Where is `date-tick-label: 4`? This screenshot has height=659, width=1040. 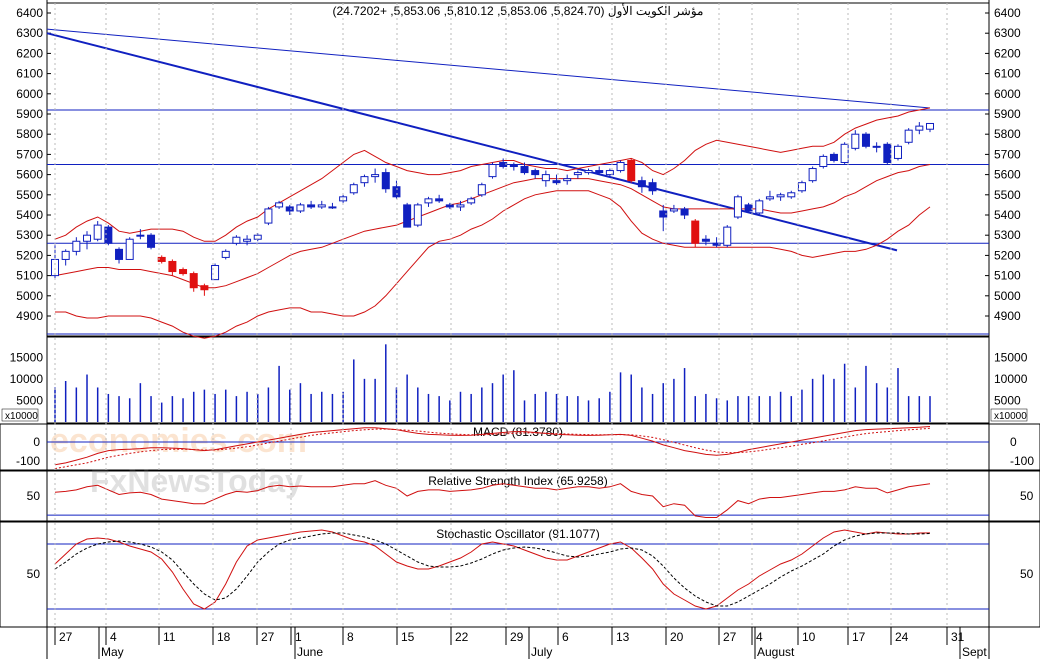
date-tick-label: 4 is located at coordinates (759, 637).